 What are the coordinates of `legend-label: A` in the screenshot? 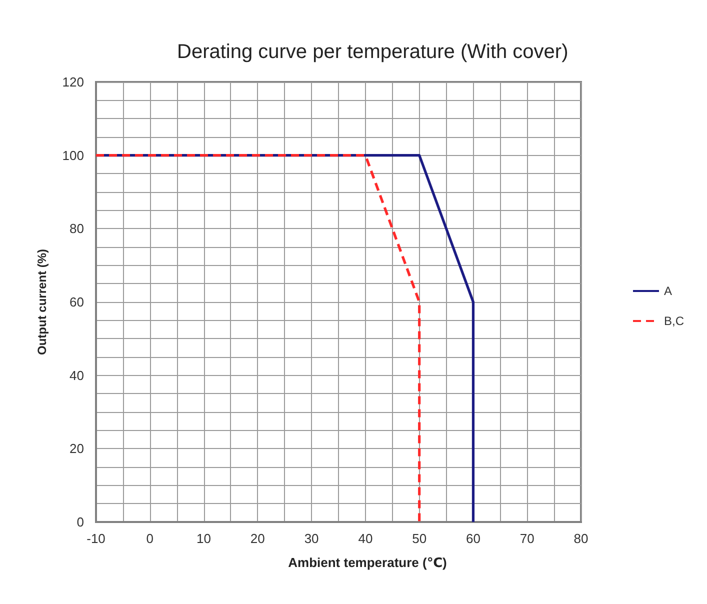 It's located at (668, 291).